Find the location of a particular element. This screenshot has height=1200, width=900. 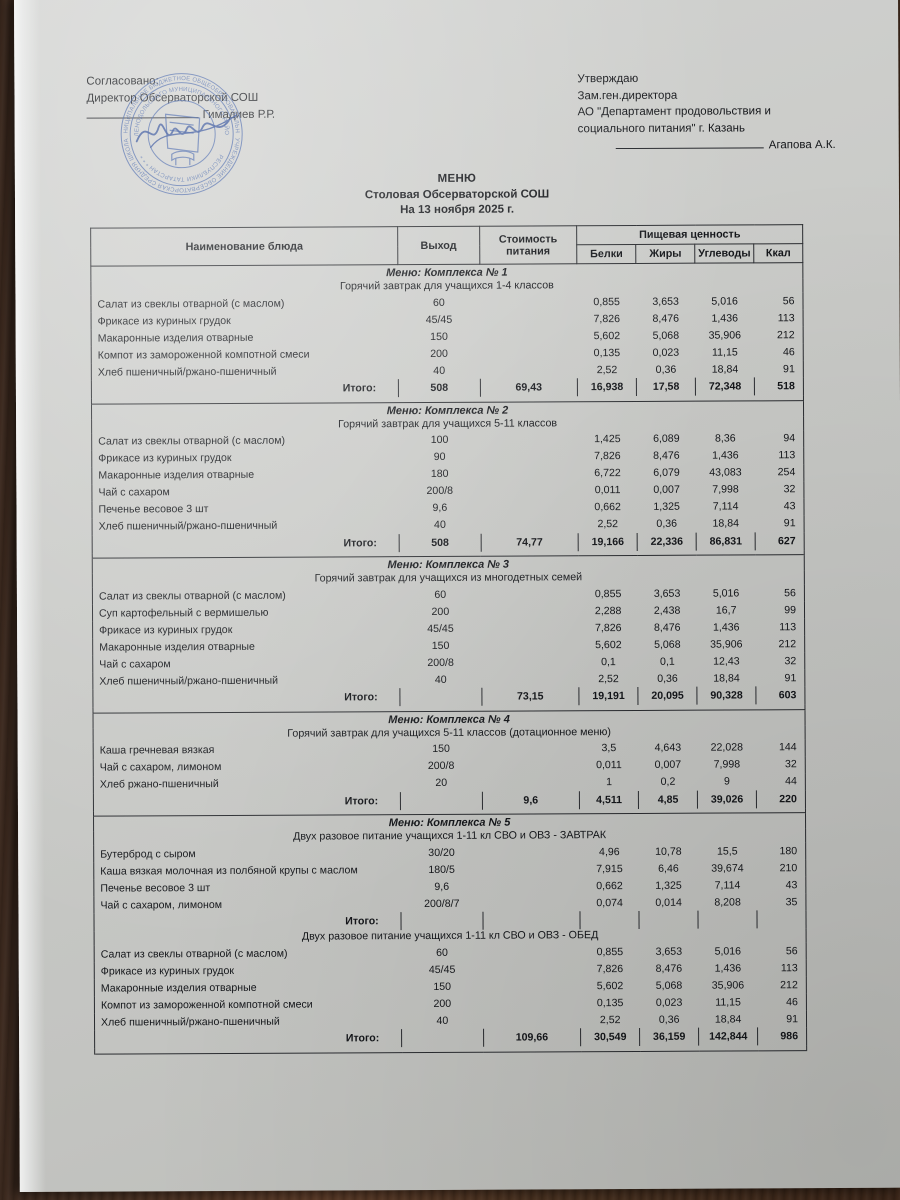

cell-fat: 3,653 is located at coordinates (665, 301).